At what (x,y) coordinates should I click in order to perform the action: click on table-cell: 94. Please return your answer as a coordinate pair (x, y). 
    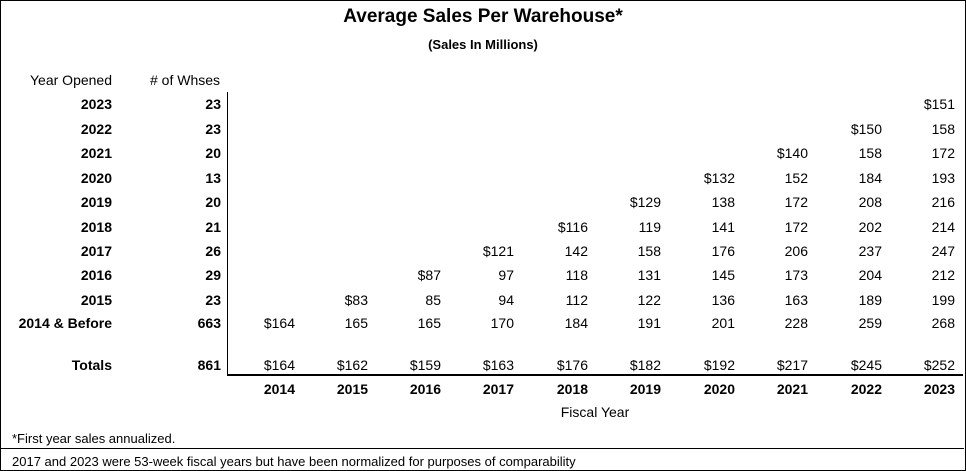
    Looking at the image, I should click on (506, 300).